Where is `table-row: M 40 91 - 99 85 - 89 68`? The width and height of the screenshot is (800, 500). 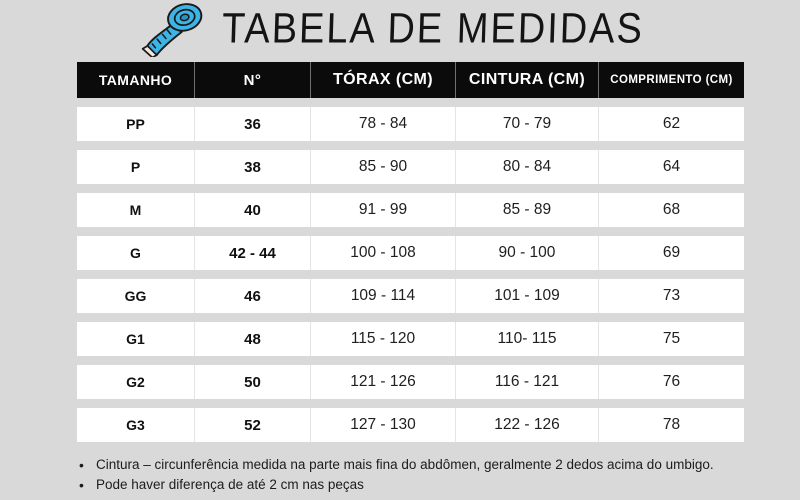 table-row: M 40 91 - 99 85 - 89 68 is located at coordinates (410, 210).